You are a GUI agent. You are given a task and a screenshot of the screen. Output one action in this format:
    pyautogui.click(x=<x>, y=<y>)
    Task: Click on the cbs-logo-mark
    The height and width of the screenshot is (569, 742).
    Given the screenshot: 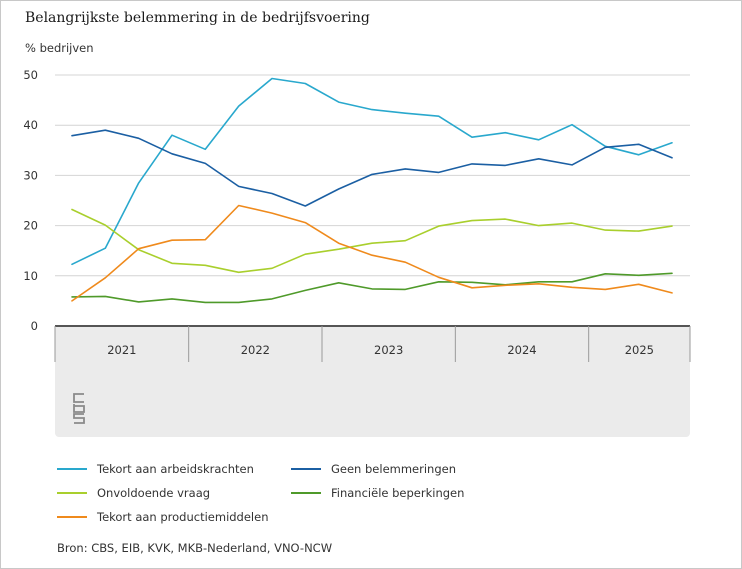 What is the action you would take?
    pyautogui.click(x=79, y=408)
    